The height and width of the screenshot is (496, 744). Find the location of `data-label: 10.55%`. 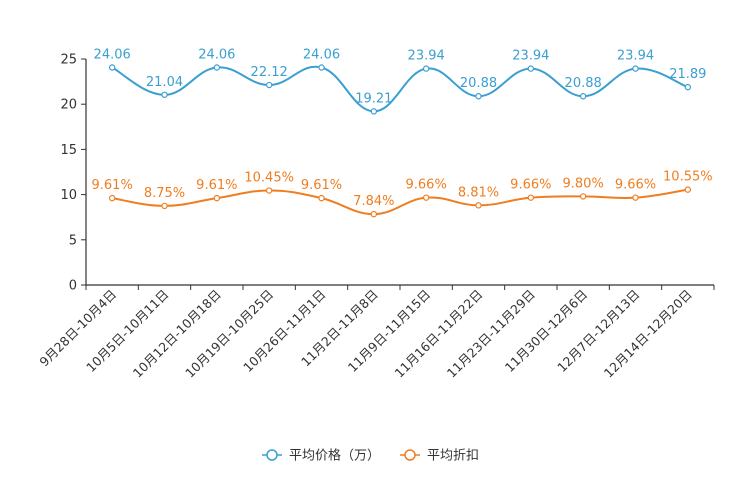

data-label: 10.55% is located at coordinates (688, 177).